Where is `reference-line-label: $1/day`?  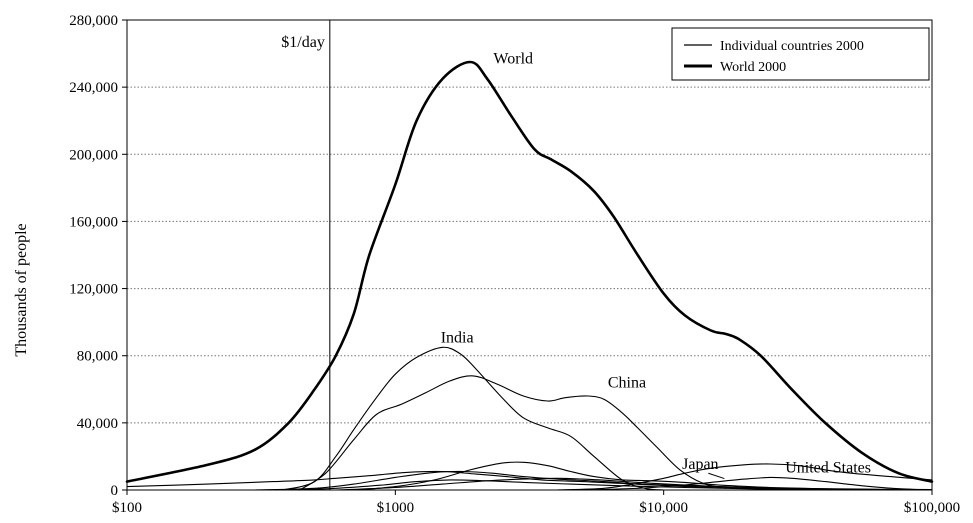
reference-line-label: $1/day is located at coordinates (303, 42).